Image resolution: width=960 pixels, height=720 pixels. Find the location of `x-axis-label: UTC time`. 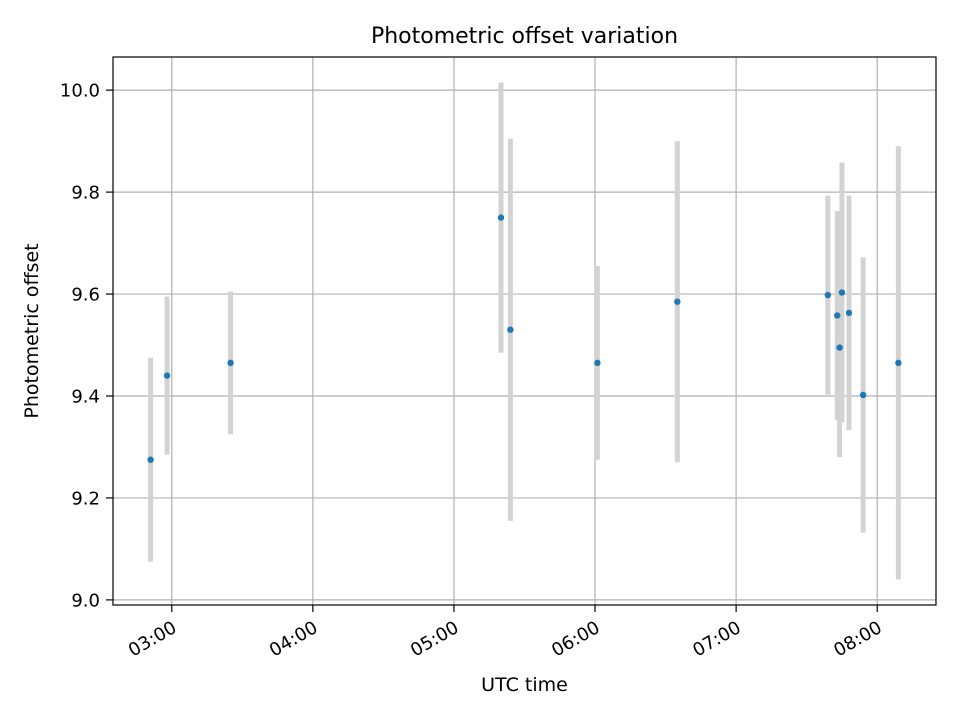

x-axis-label: UTC time is located at coordinates (524, 685).